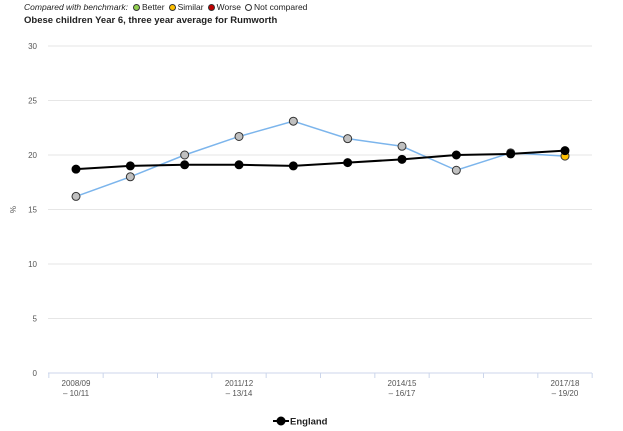 This screenshot has height=431, width=623. I want to click on y-tick-label: 0, so click(35, 373).